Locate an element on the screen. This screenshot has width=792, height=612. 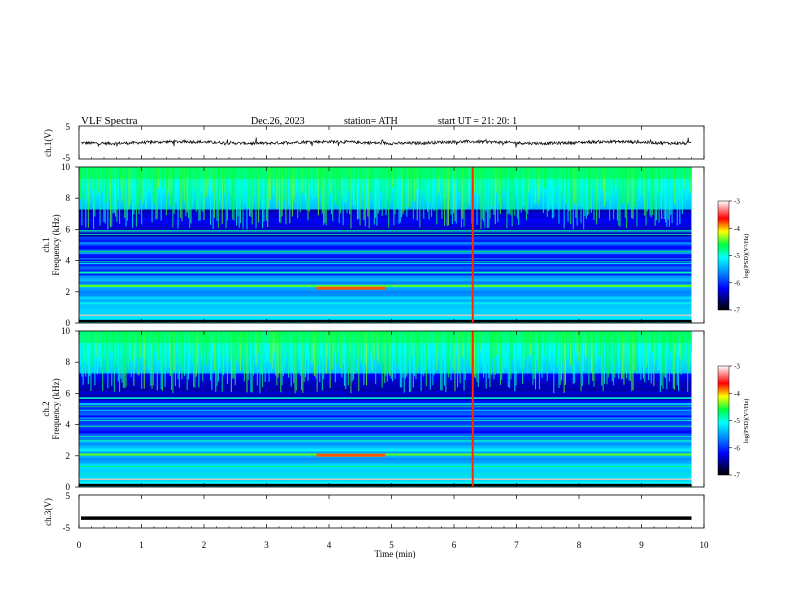
spectrogram-ref-line is located at coordinates (385, 321).